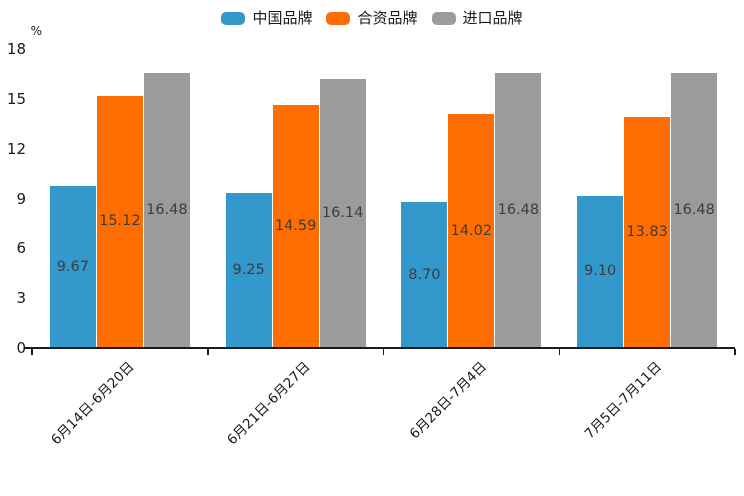  What do you see at coordinates (623, 400) in the screenshot?
I see `x-category-label: 7月5日-7月11日` at bounding box center [623, 400].